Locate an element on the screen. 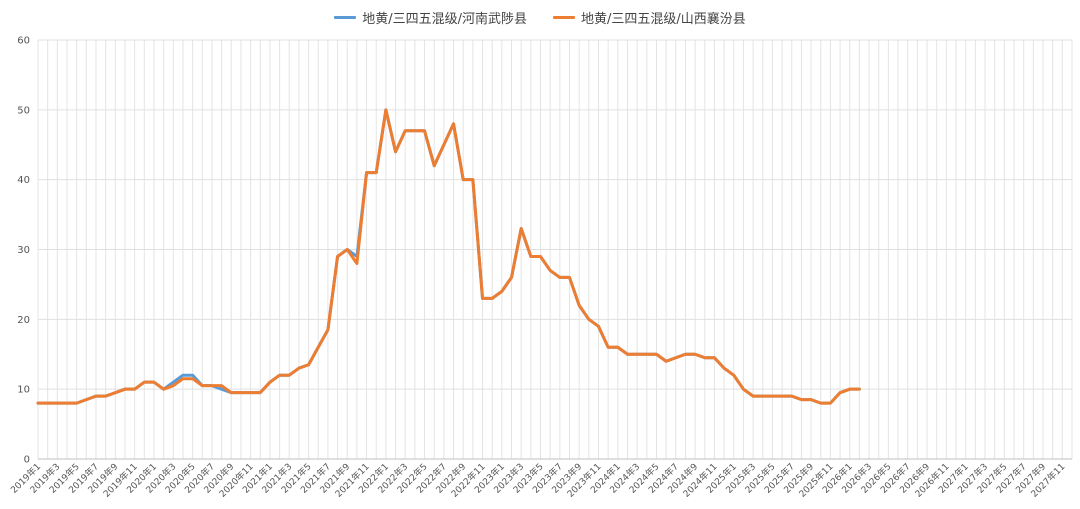  y-tick-label: 20 is located at coordinates (23, 320).